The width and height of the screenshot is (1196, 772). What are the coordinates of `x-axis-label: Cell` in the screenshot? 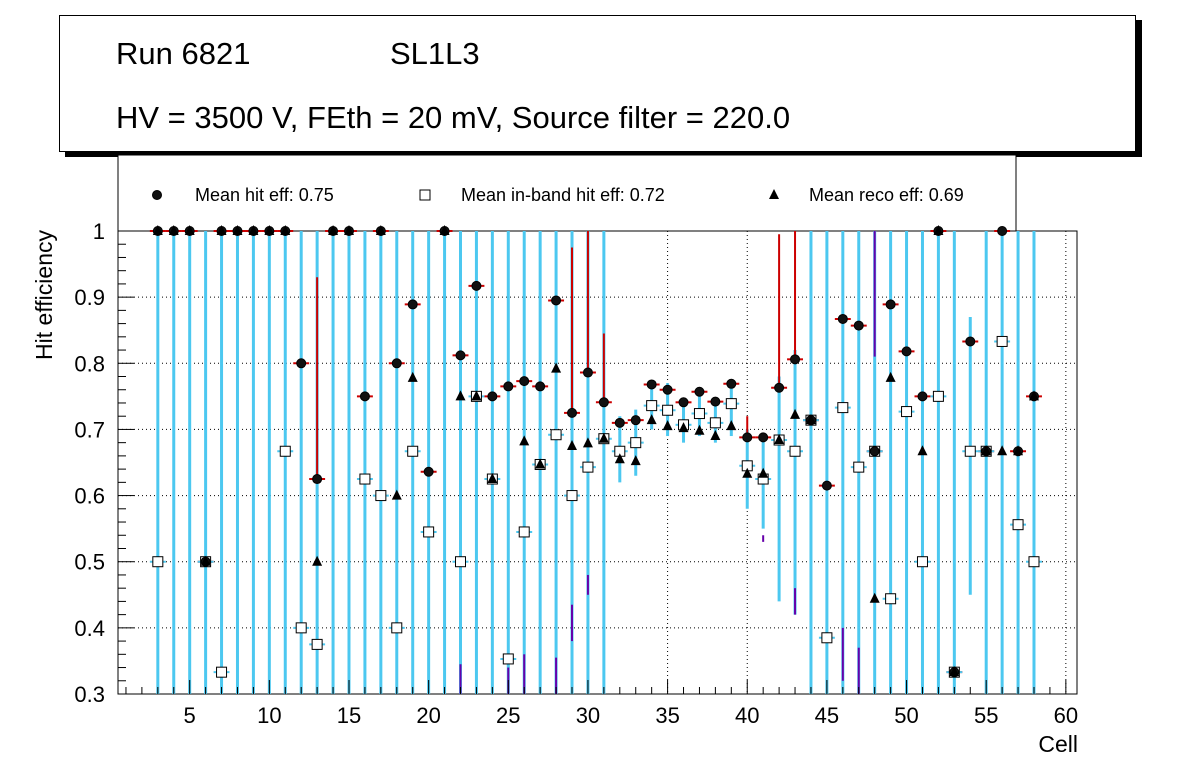 It's located at (1058, 744).